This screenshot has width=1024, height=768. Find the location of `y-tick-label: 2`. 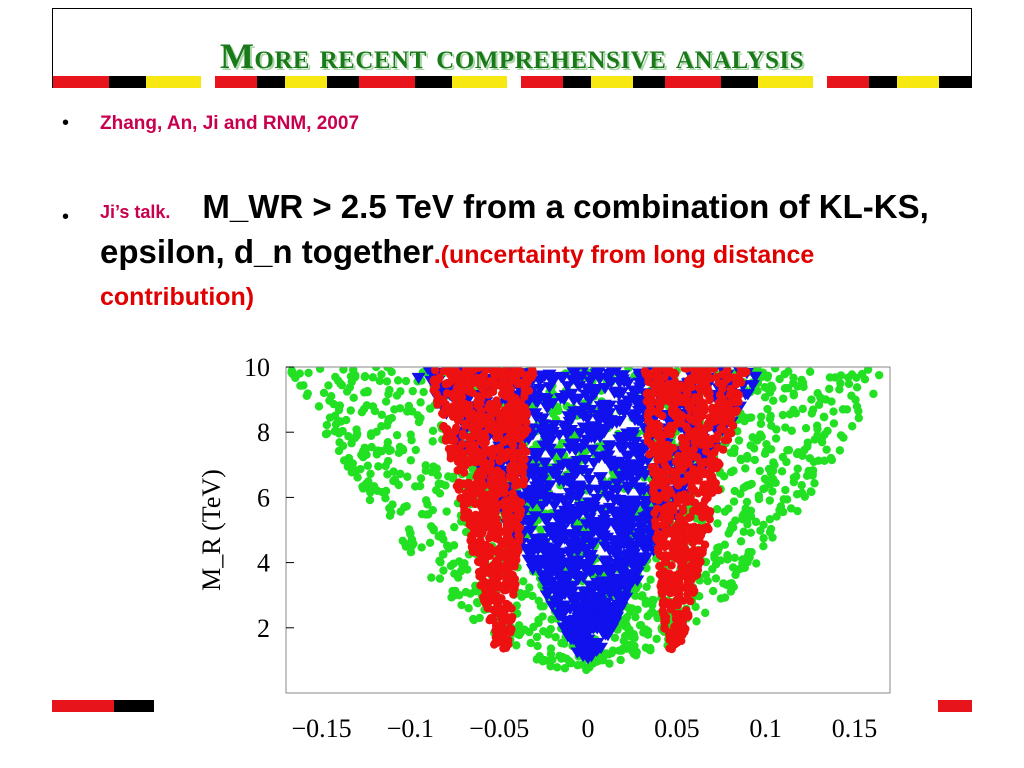

y-tick-label: 2 is located at coordinates (263, 628).